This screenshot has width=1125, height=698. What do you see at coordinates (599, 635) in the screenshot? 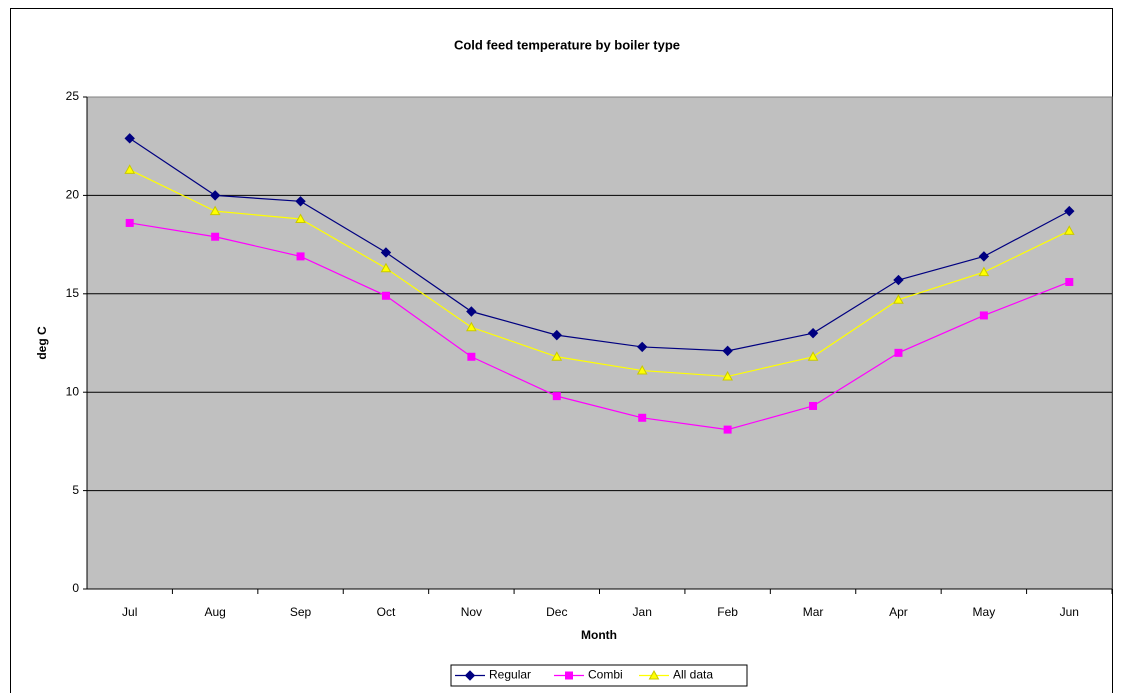
I see `x-axis-label: Month` at bounding box center [599, 635].